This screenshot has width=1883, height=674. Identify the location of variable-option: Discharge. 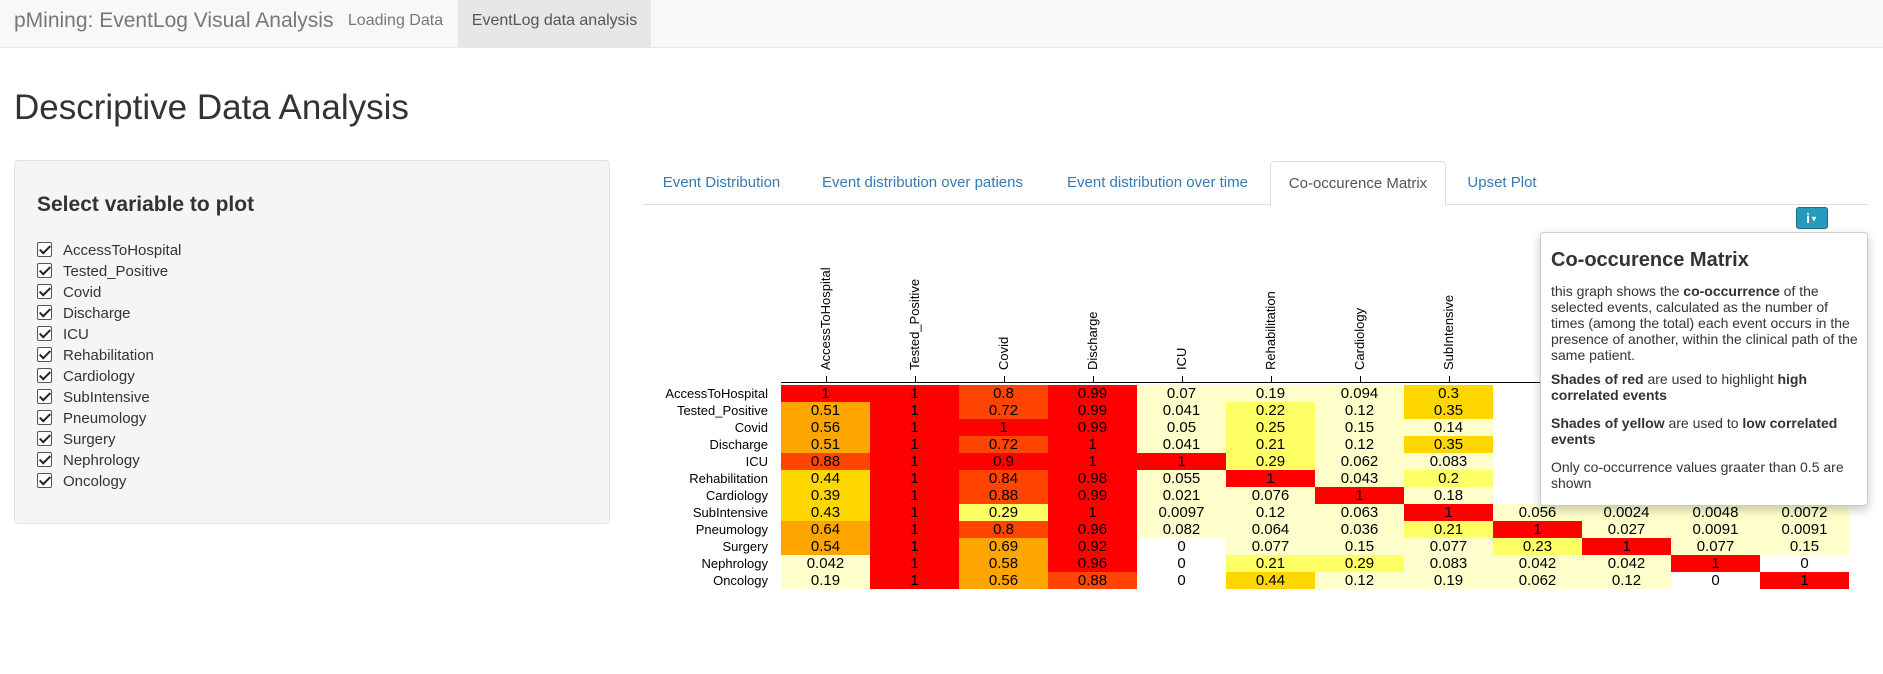
(237, 313).